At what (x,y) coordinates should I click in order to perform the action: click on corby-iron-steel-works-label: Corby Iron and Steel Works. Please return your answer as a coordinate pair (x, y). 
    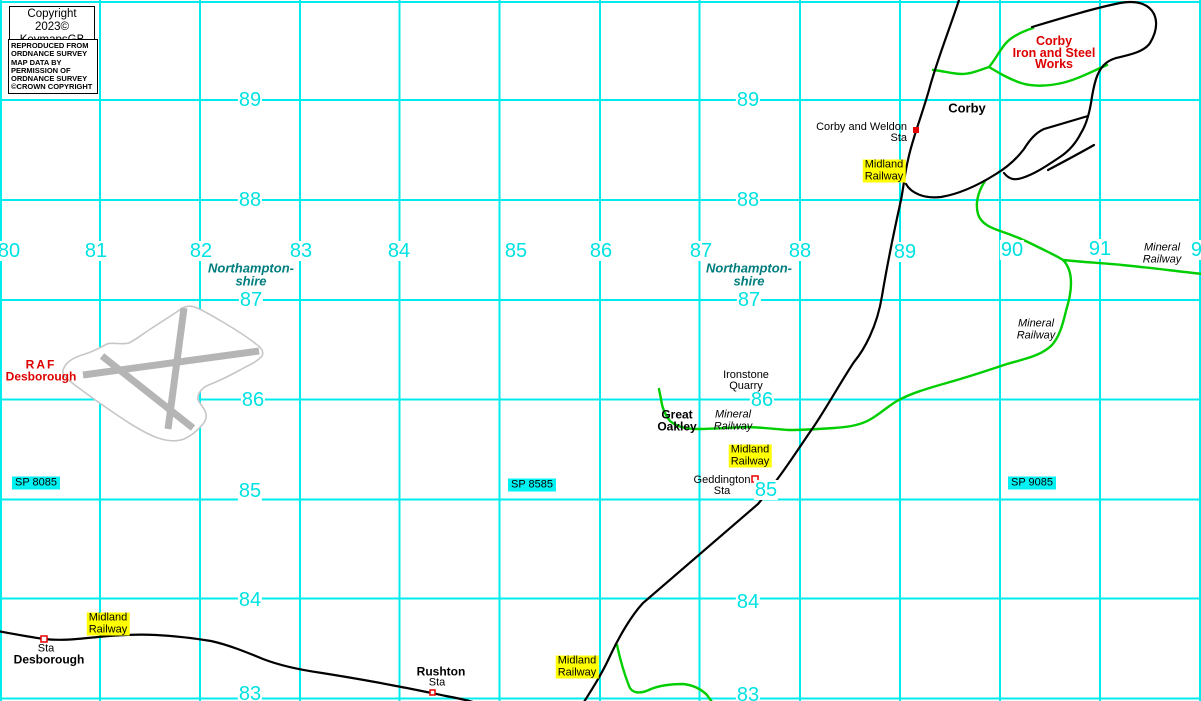
    Looking at the image, I should click on (1054, 52).